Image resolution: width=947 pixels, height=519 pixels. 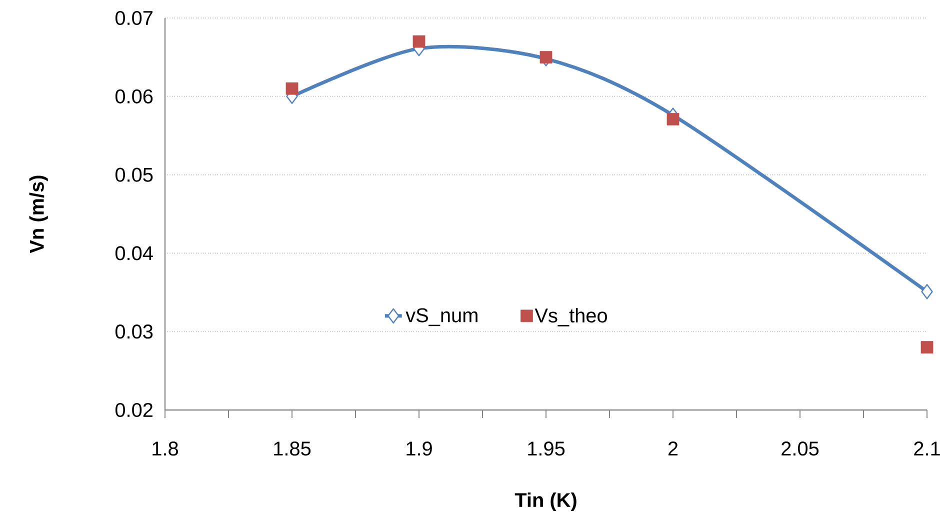 What do you see at coordinates (134, 96) in the screenshot?
I see `y-tick-label: 0.06` at bounding box center [134, 96].